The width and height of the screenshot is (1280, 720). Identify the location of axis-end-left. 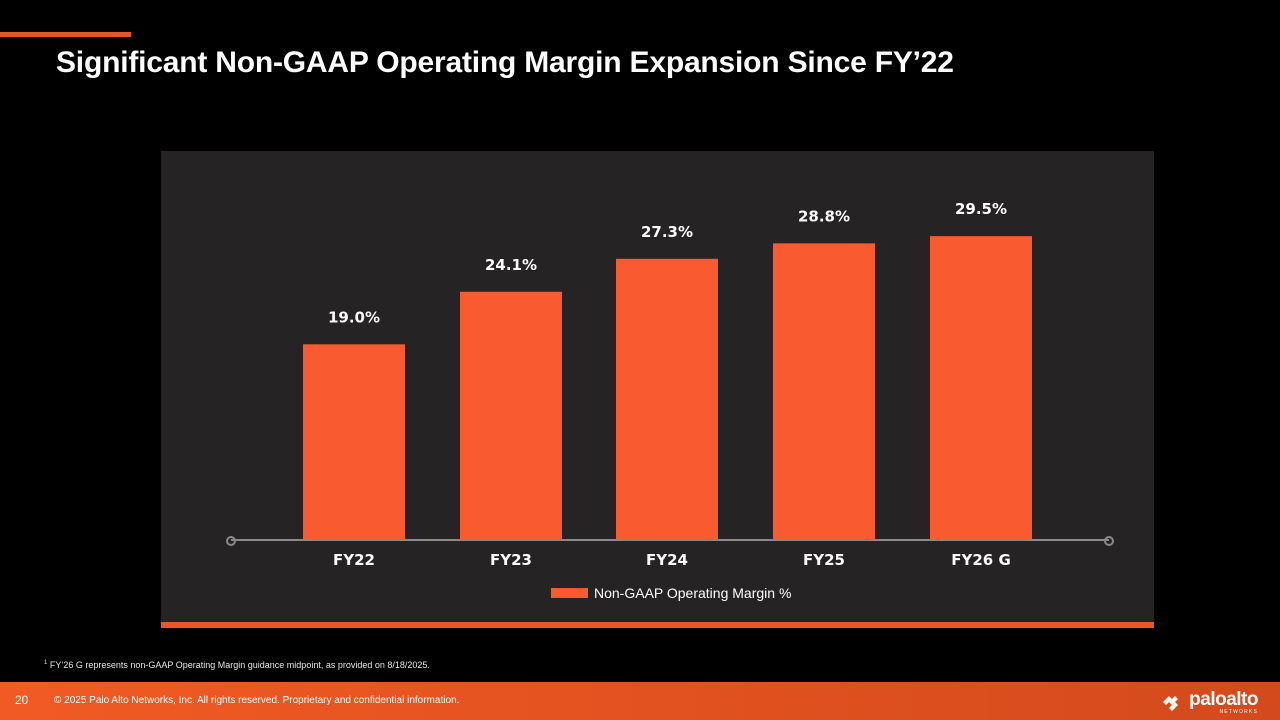
(231, 541).